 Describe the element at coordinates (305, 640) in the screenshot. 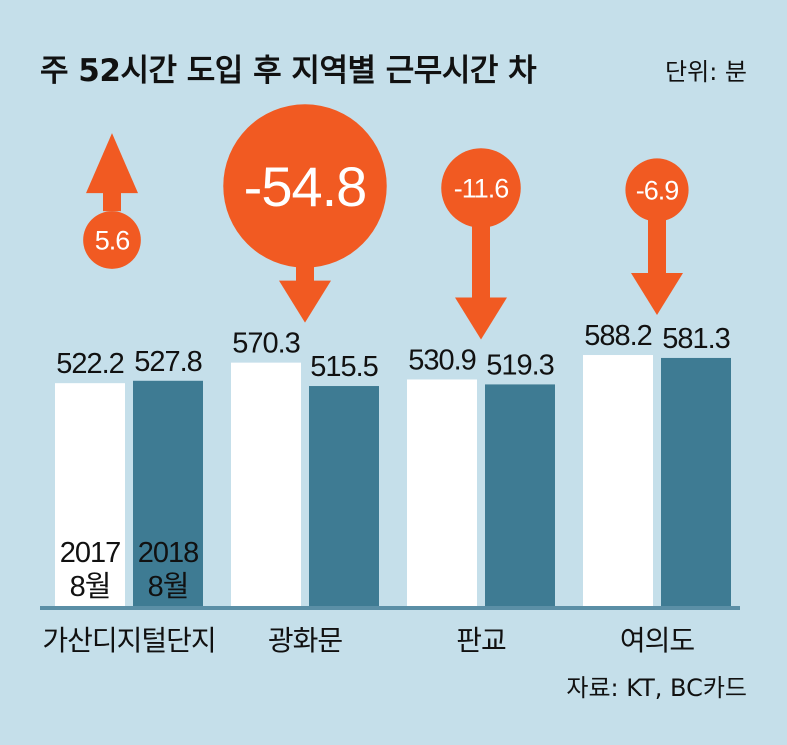

I see `category-label: 광화문` at that location.